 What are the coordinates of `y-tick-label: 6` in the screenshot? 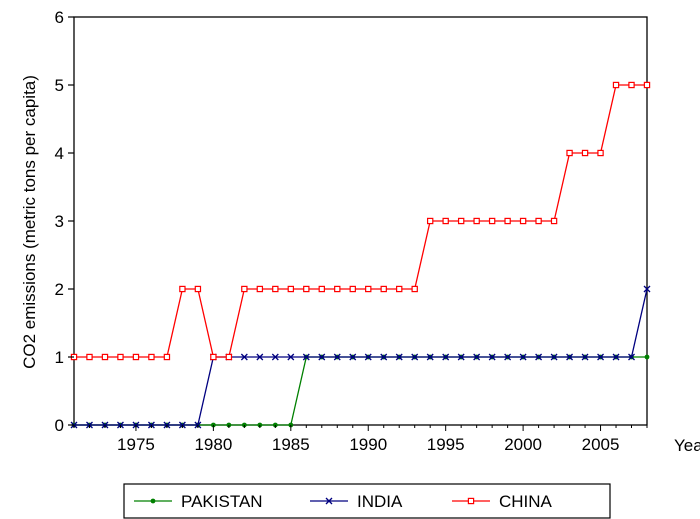 It's located at (59, 17).